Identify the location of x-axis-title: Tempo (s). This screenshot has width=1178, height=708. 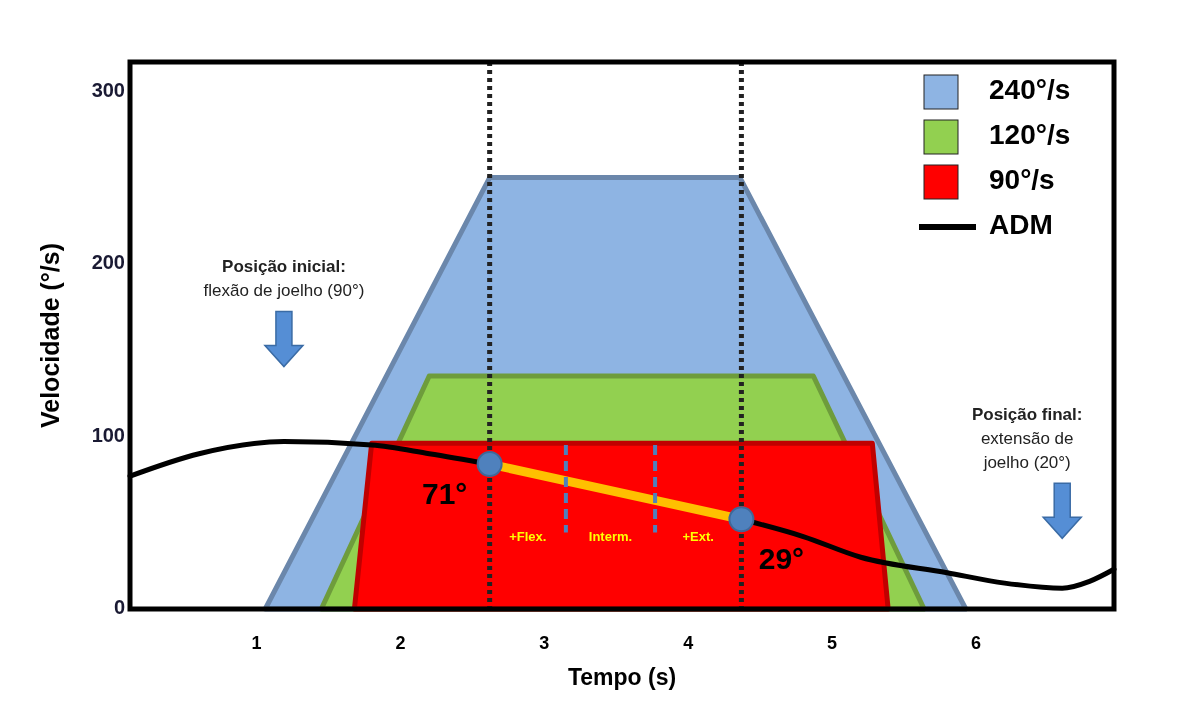
(622, 677).